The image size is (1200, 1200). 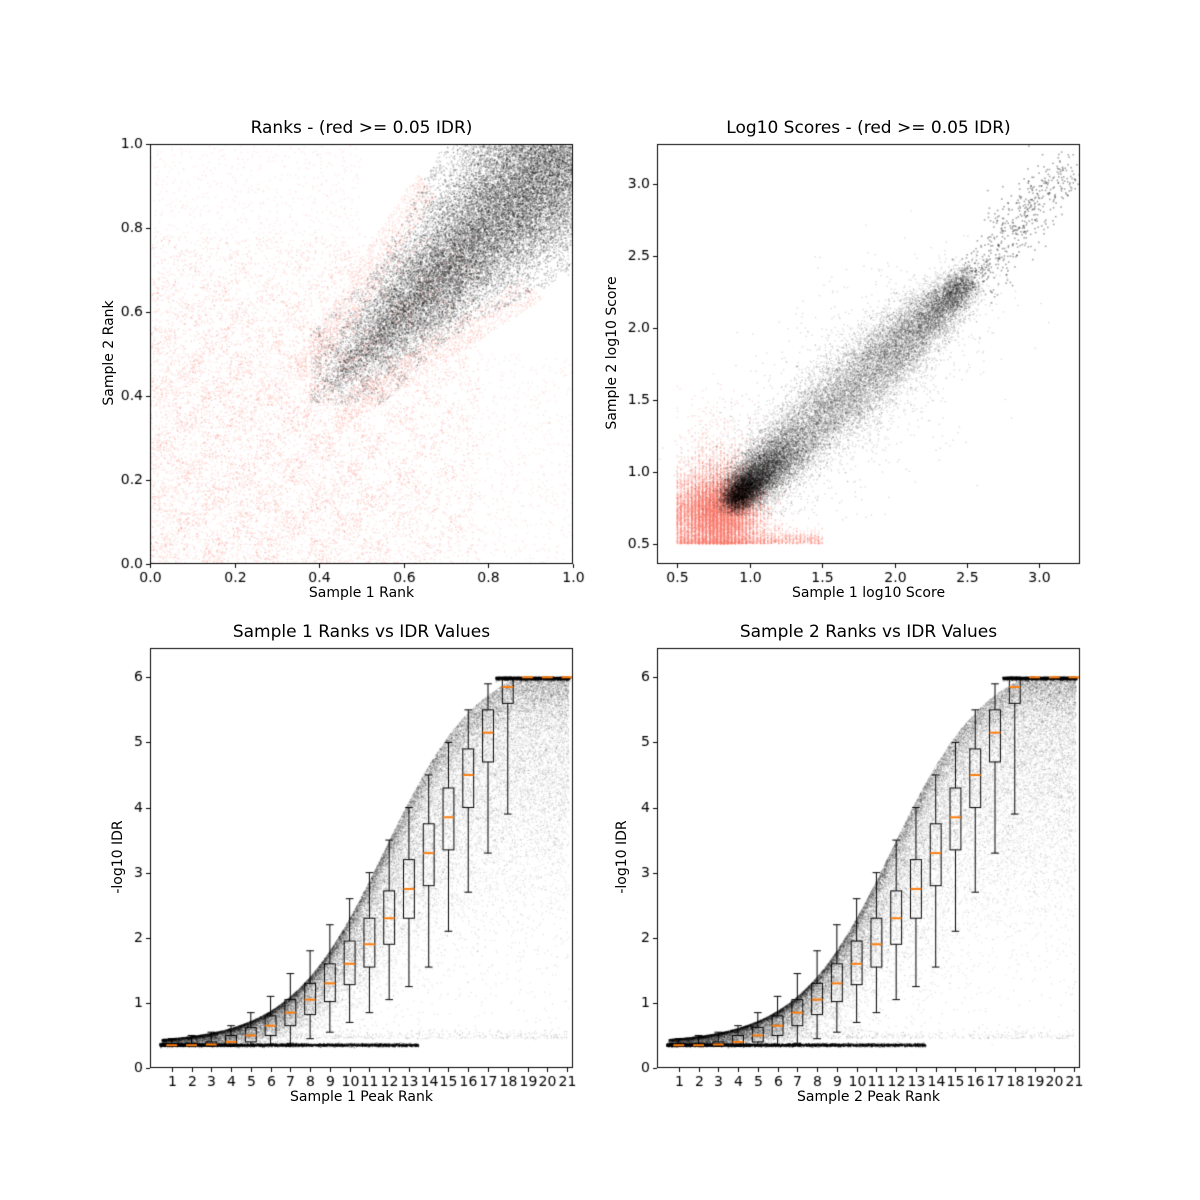 I want to click on plot3-ylabel: -log10 IDR, so click(x=118, y=857).